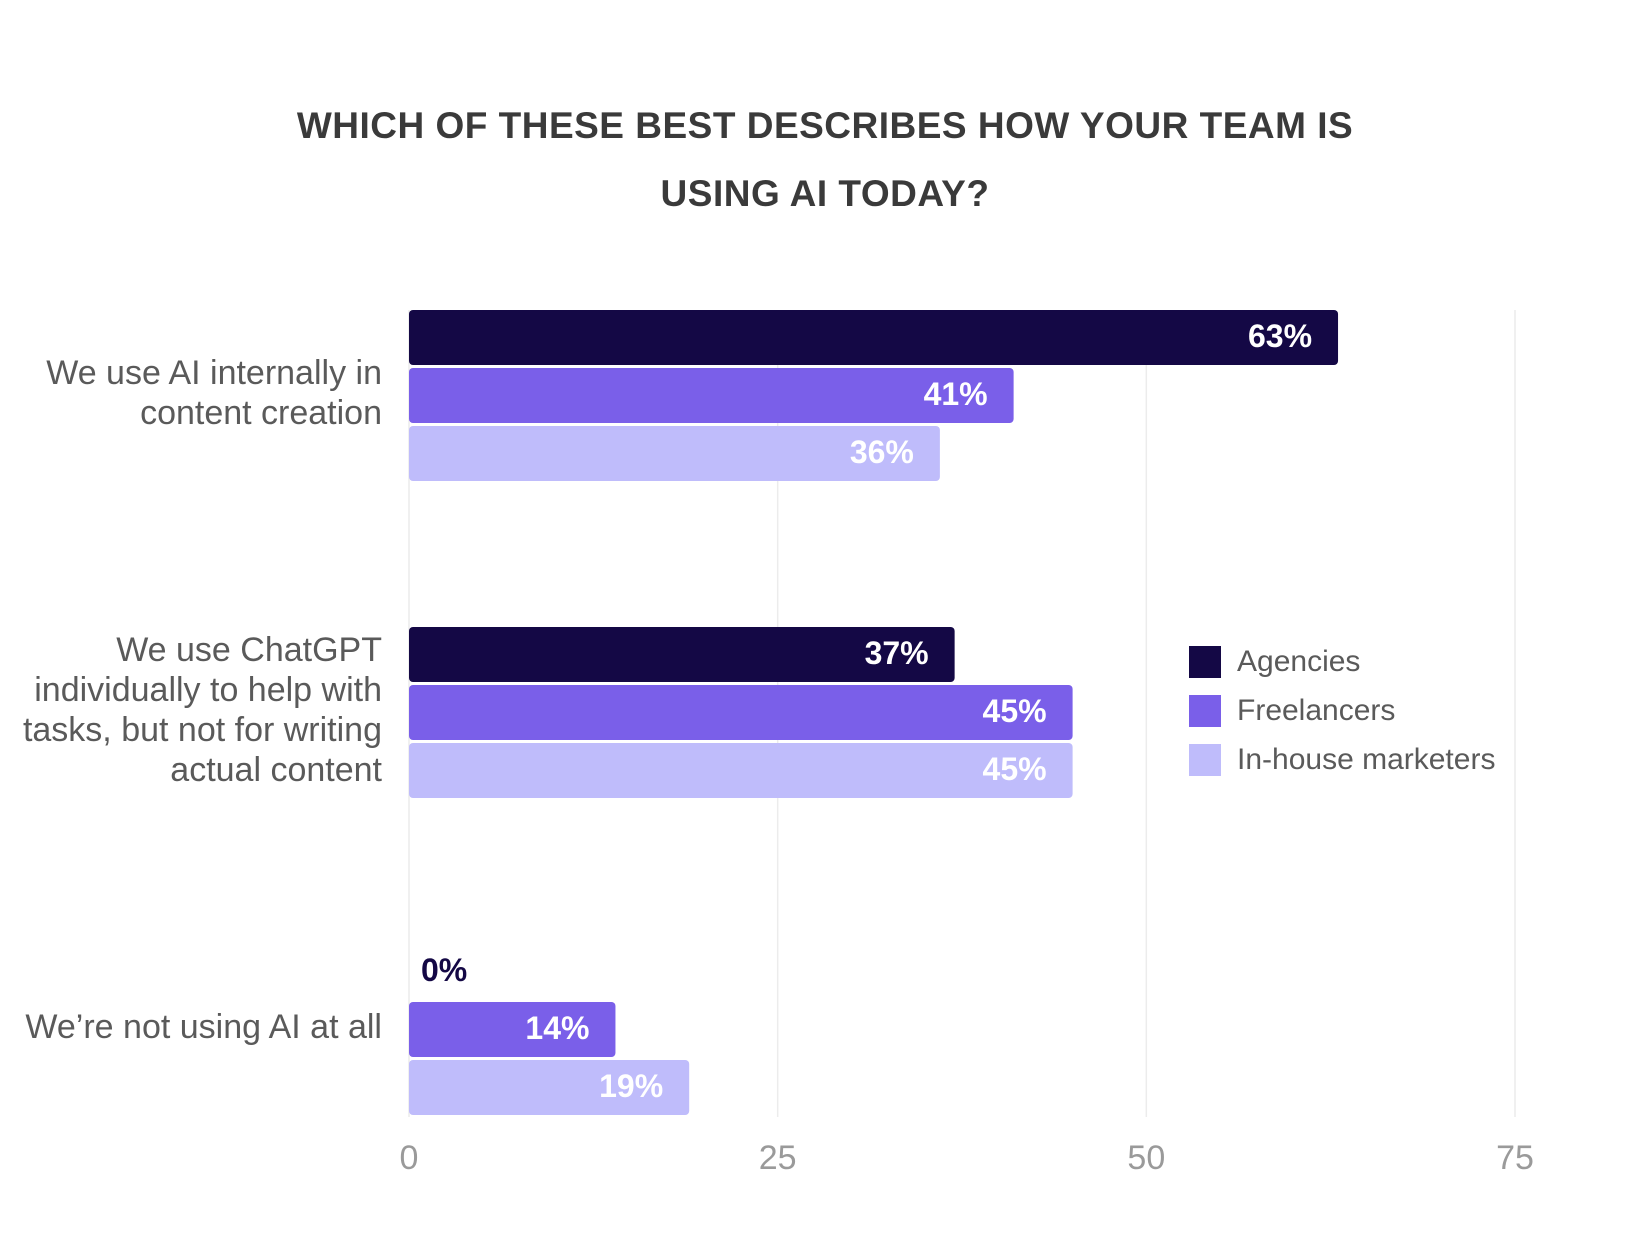 The width and height of the screenshot is (1650, 1238). Describe the element at coordinates (1515, 1158) in the screenshot. I see `x-tick-label: 75` at that location.